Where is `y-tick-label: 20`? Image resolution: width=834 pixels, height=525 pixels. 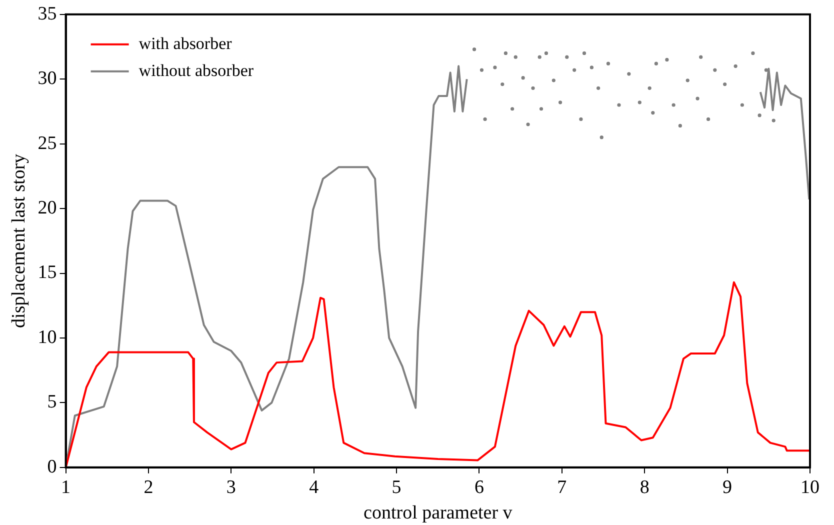
y-tick-label: 20 is located at coordinates (47, 208).